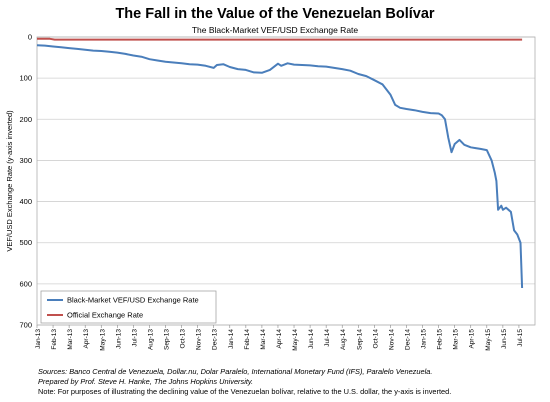 Image resolution: width=550 pixels, height=402 pixels. Describe the element at coordinates (504, 339) in the screenshot. I see `x-tick-label: Jun-15` at that location.